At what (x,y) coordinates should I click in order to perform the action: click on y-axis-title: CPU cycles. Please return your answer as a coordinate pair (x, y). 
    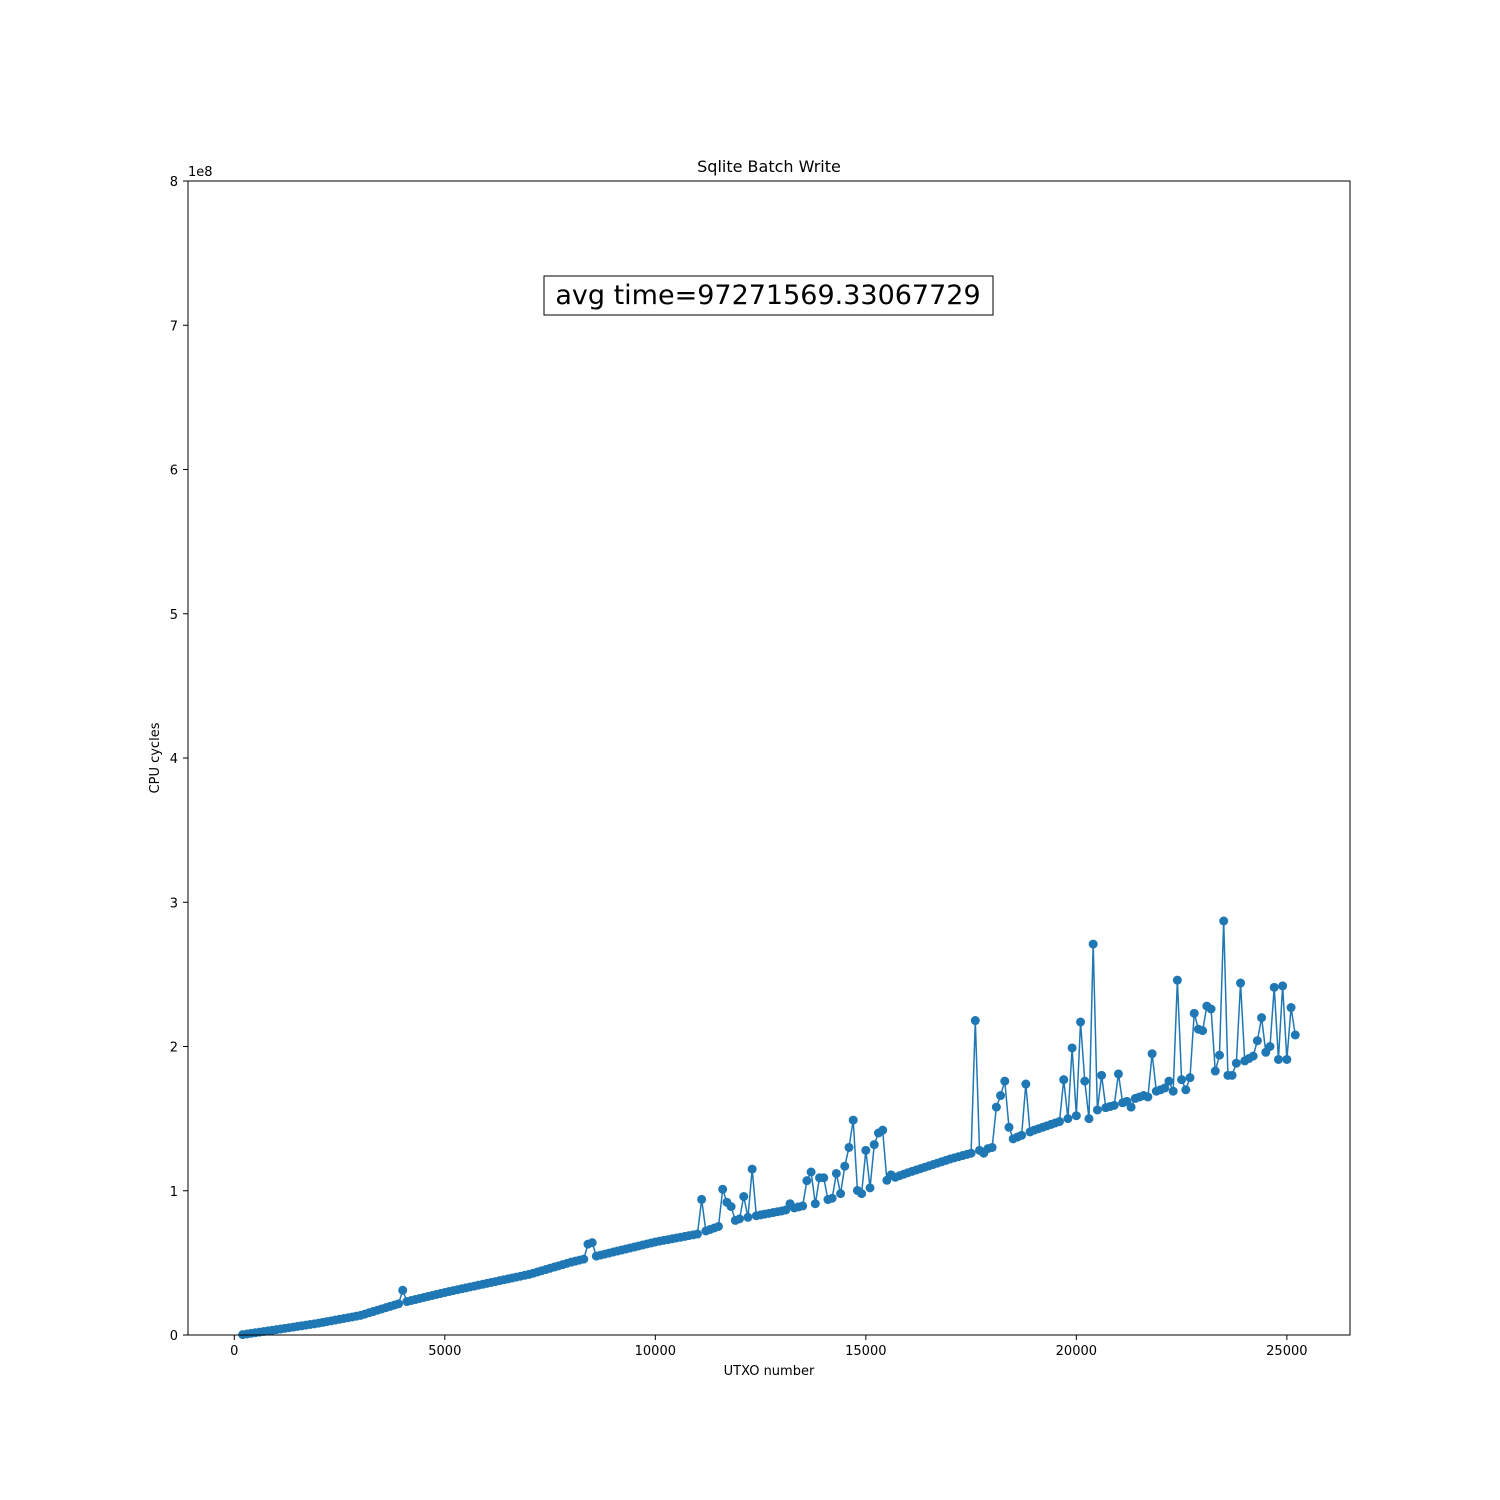
    Looking at the image, I should click on (155, 757).